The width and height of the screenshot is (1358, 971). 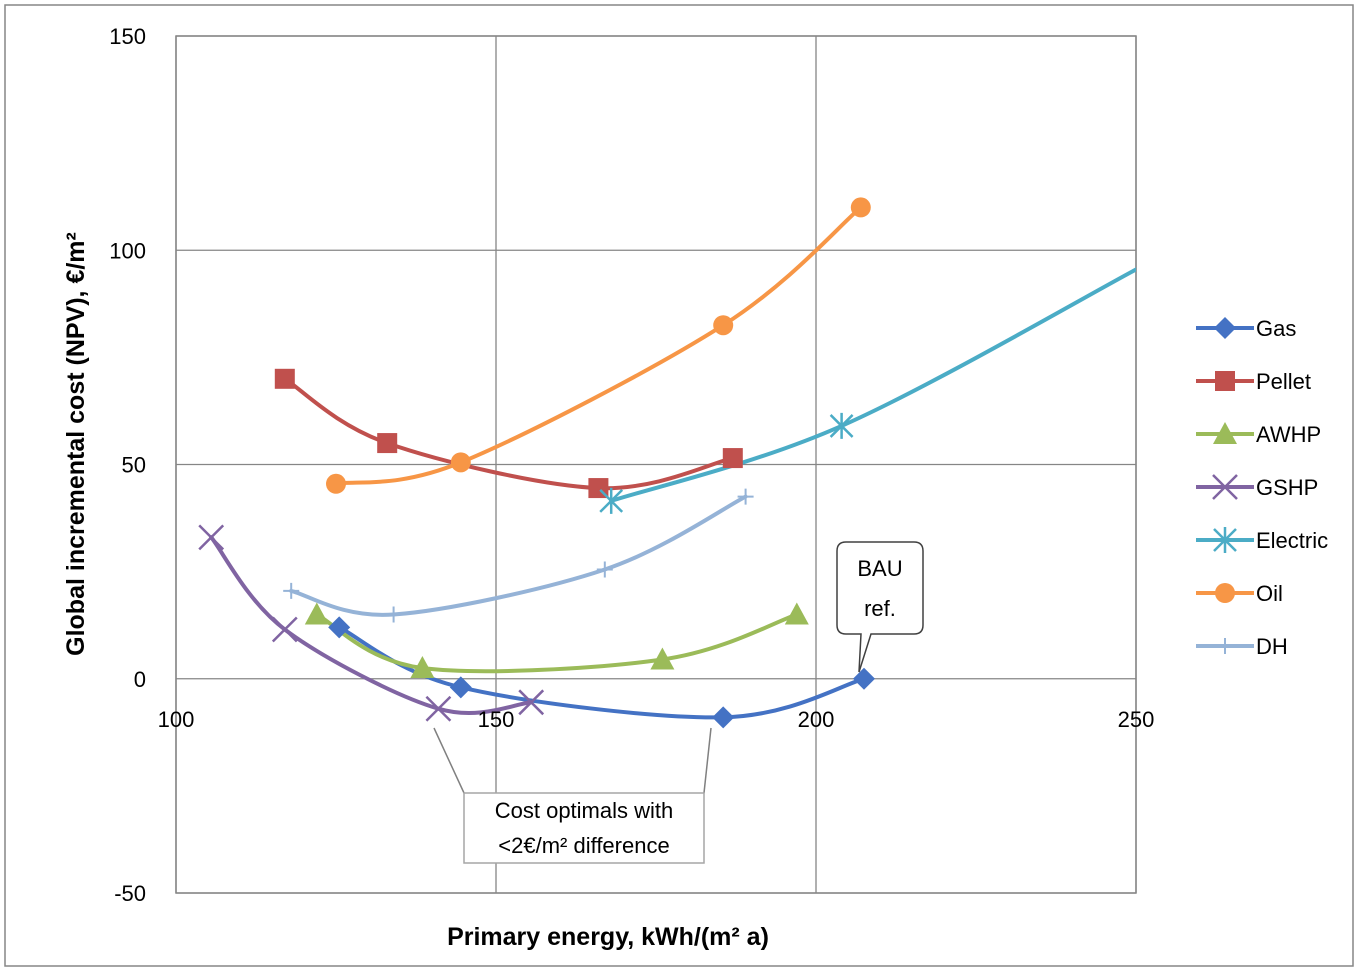 What do you see at coordinates (1225, 487) in the screenshot?
I see `legend-marker-gshp` at bounding box center [1225, 487].